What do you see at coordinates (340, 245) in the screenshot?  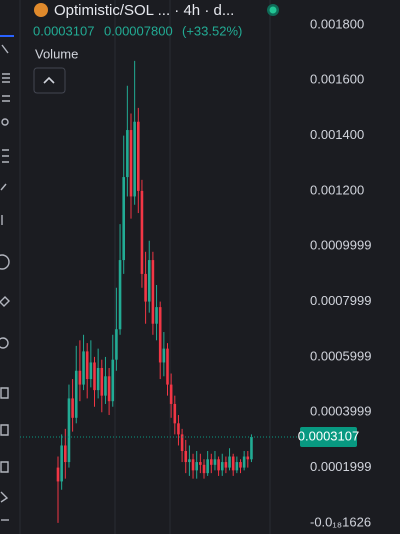 I see `y-tick-label: 0.0009999` at bounding box center [340, 245].